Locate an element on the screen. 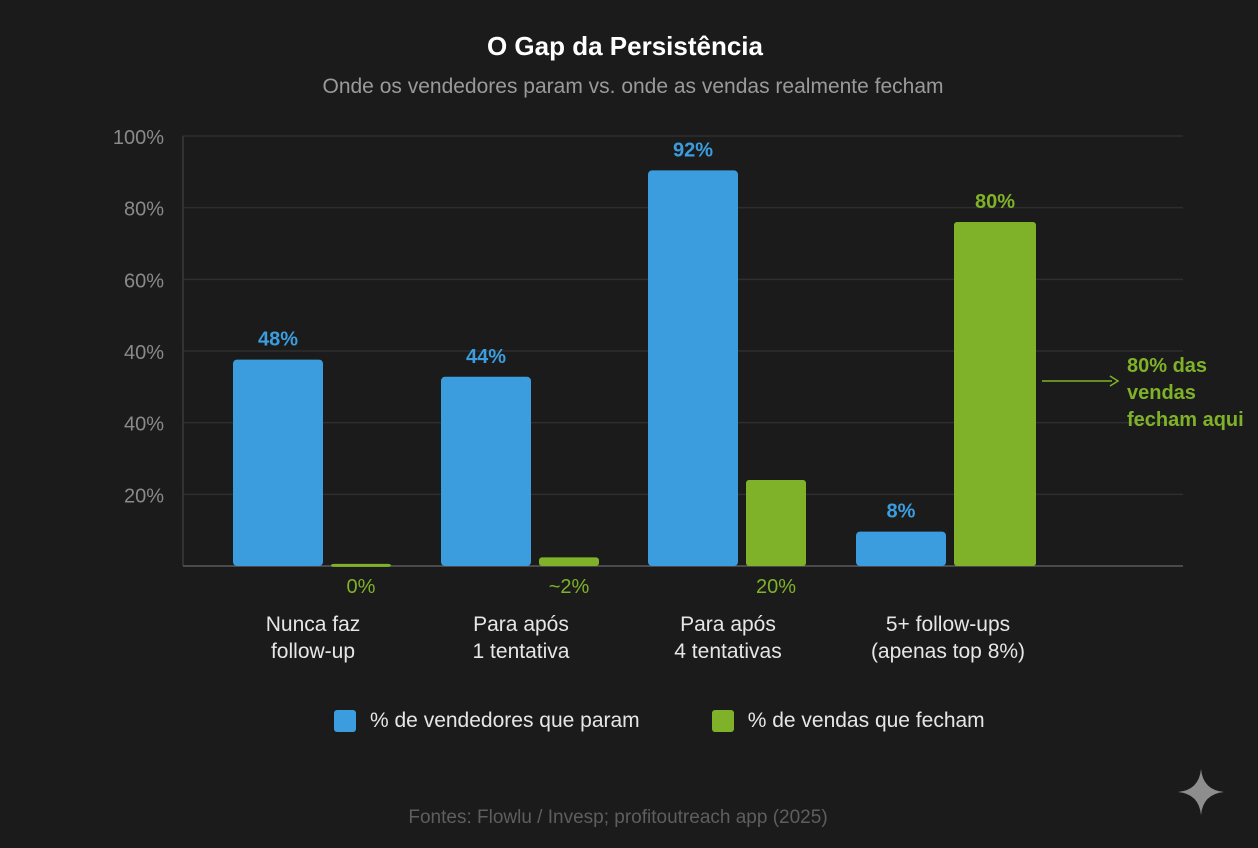  annotation-text: fecham aqui is located at coordinates (1185, 420).